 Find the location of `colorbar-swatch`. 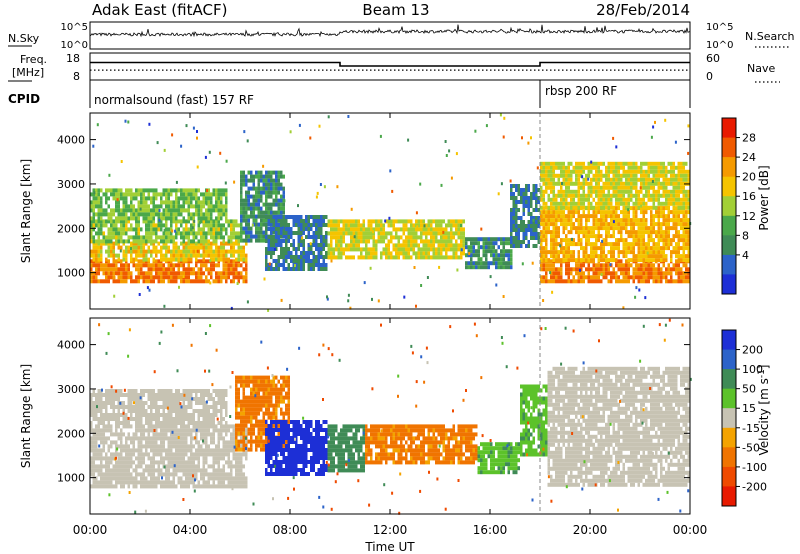

colorbar-swatch is located at coordinates (729, 147).